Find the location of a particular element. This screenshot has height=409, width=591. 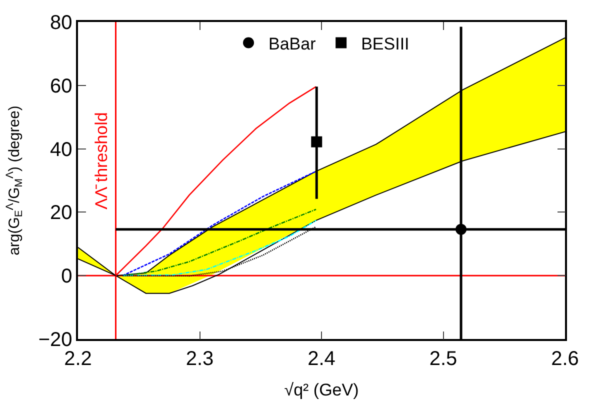

y-tick-label: 0 is located at coordinates (66, 277).